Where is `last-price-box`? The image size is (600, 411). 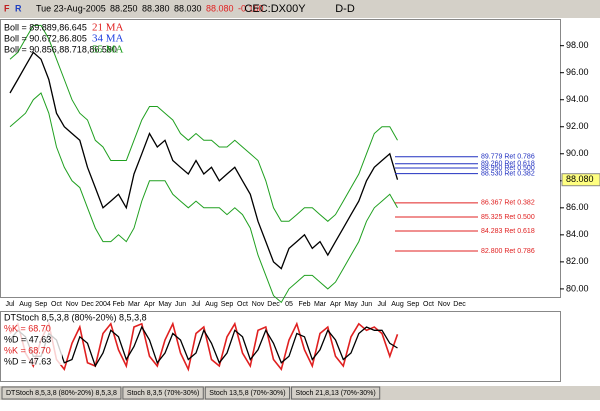 last-price-box is located at coordinates (580, 180).